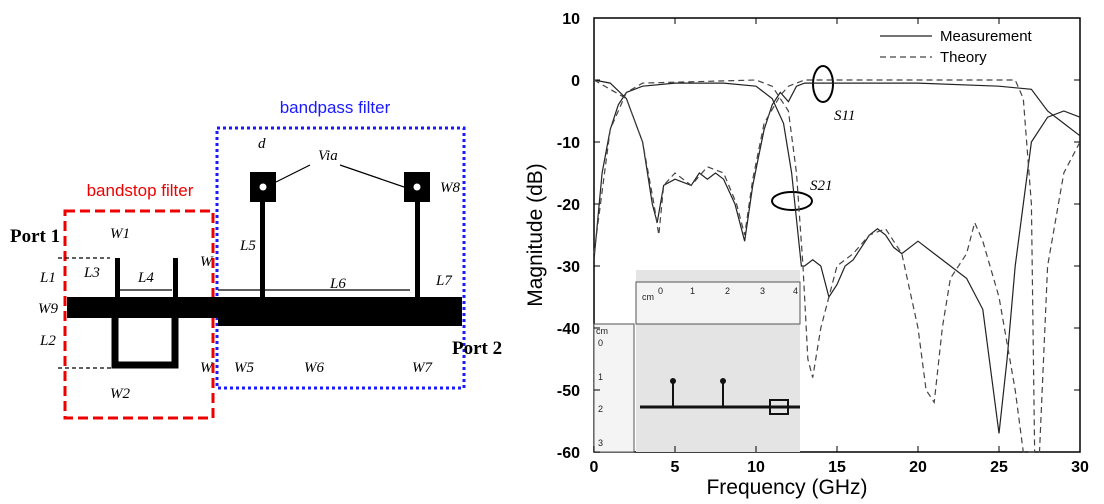 Image resolution: width=1104 pixels, height=504 pixels. I want to click on label: L6, so click(337, 284).